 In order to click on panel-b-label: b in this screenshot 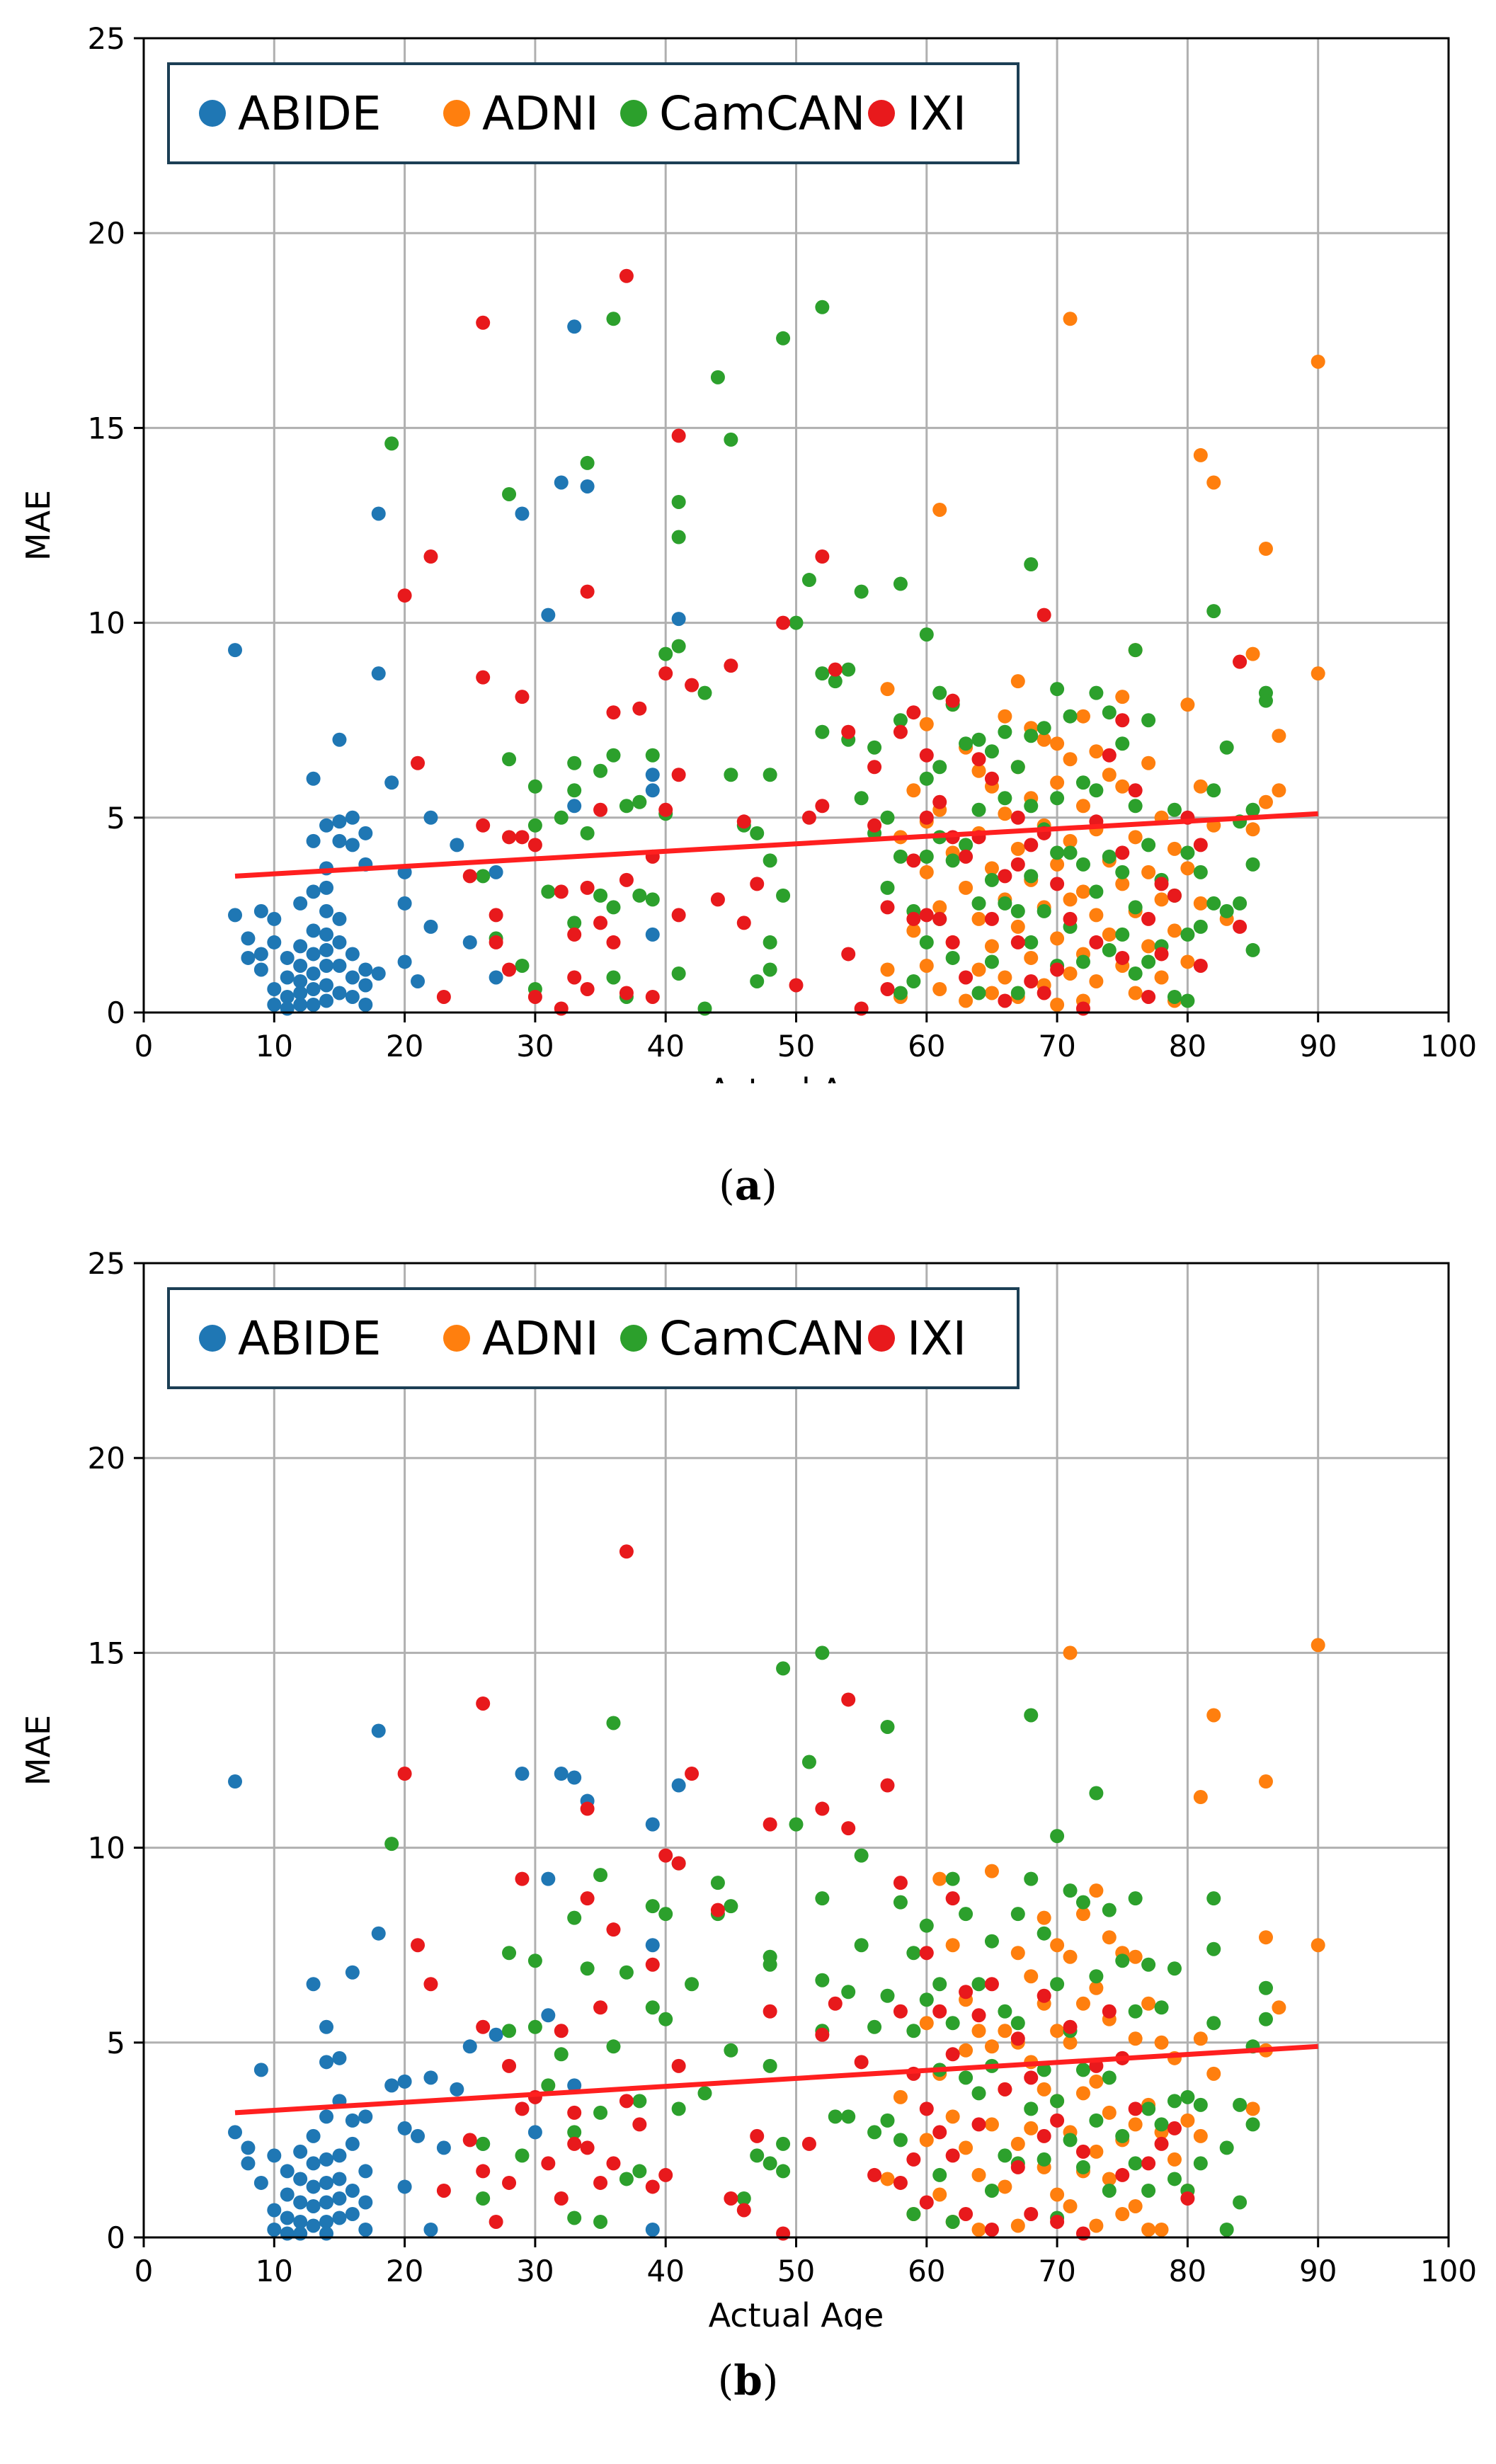, I will do `click(748, 2381)`.